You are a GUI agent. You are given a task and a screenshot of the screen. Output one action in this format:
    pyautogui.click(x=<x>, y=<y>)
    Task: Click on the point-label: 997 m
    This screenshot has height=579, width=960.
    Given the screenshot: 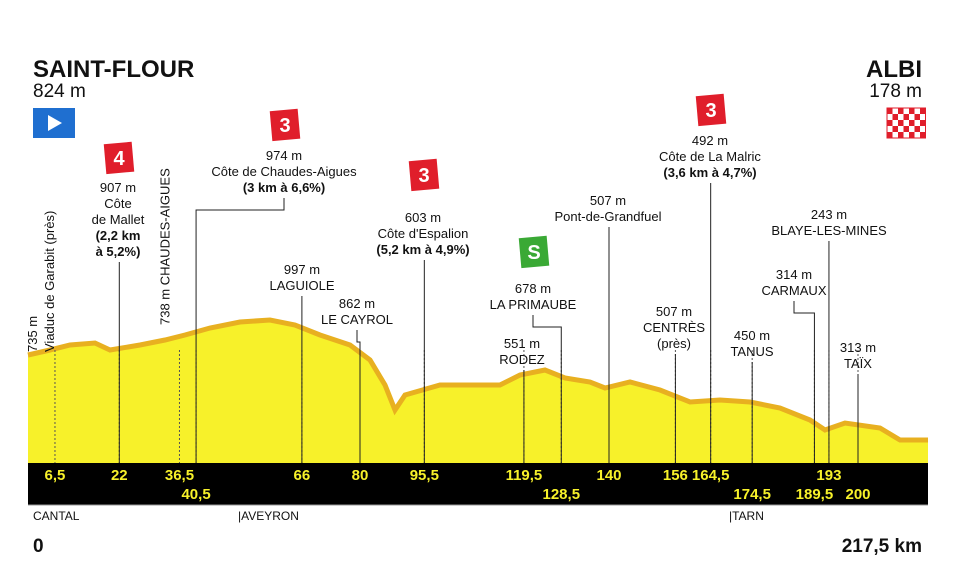 What is the action you would take?
    pyautogui.click(x=302, y=269)
    